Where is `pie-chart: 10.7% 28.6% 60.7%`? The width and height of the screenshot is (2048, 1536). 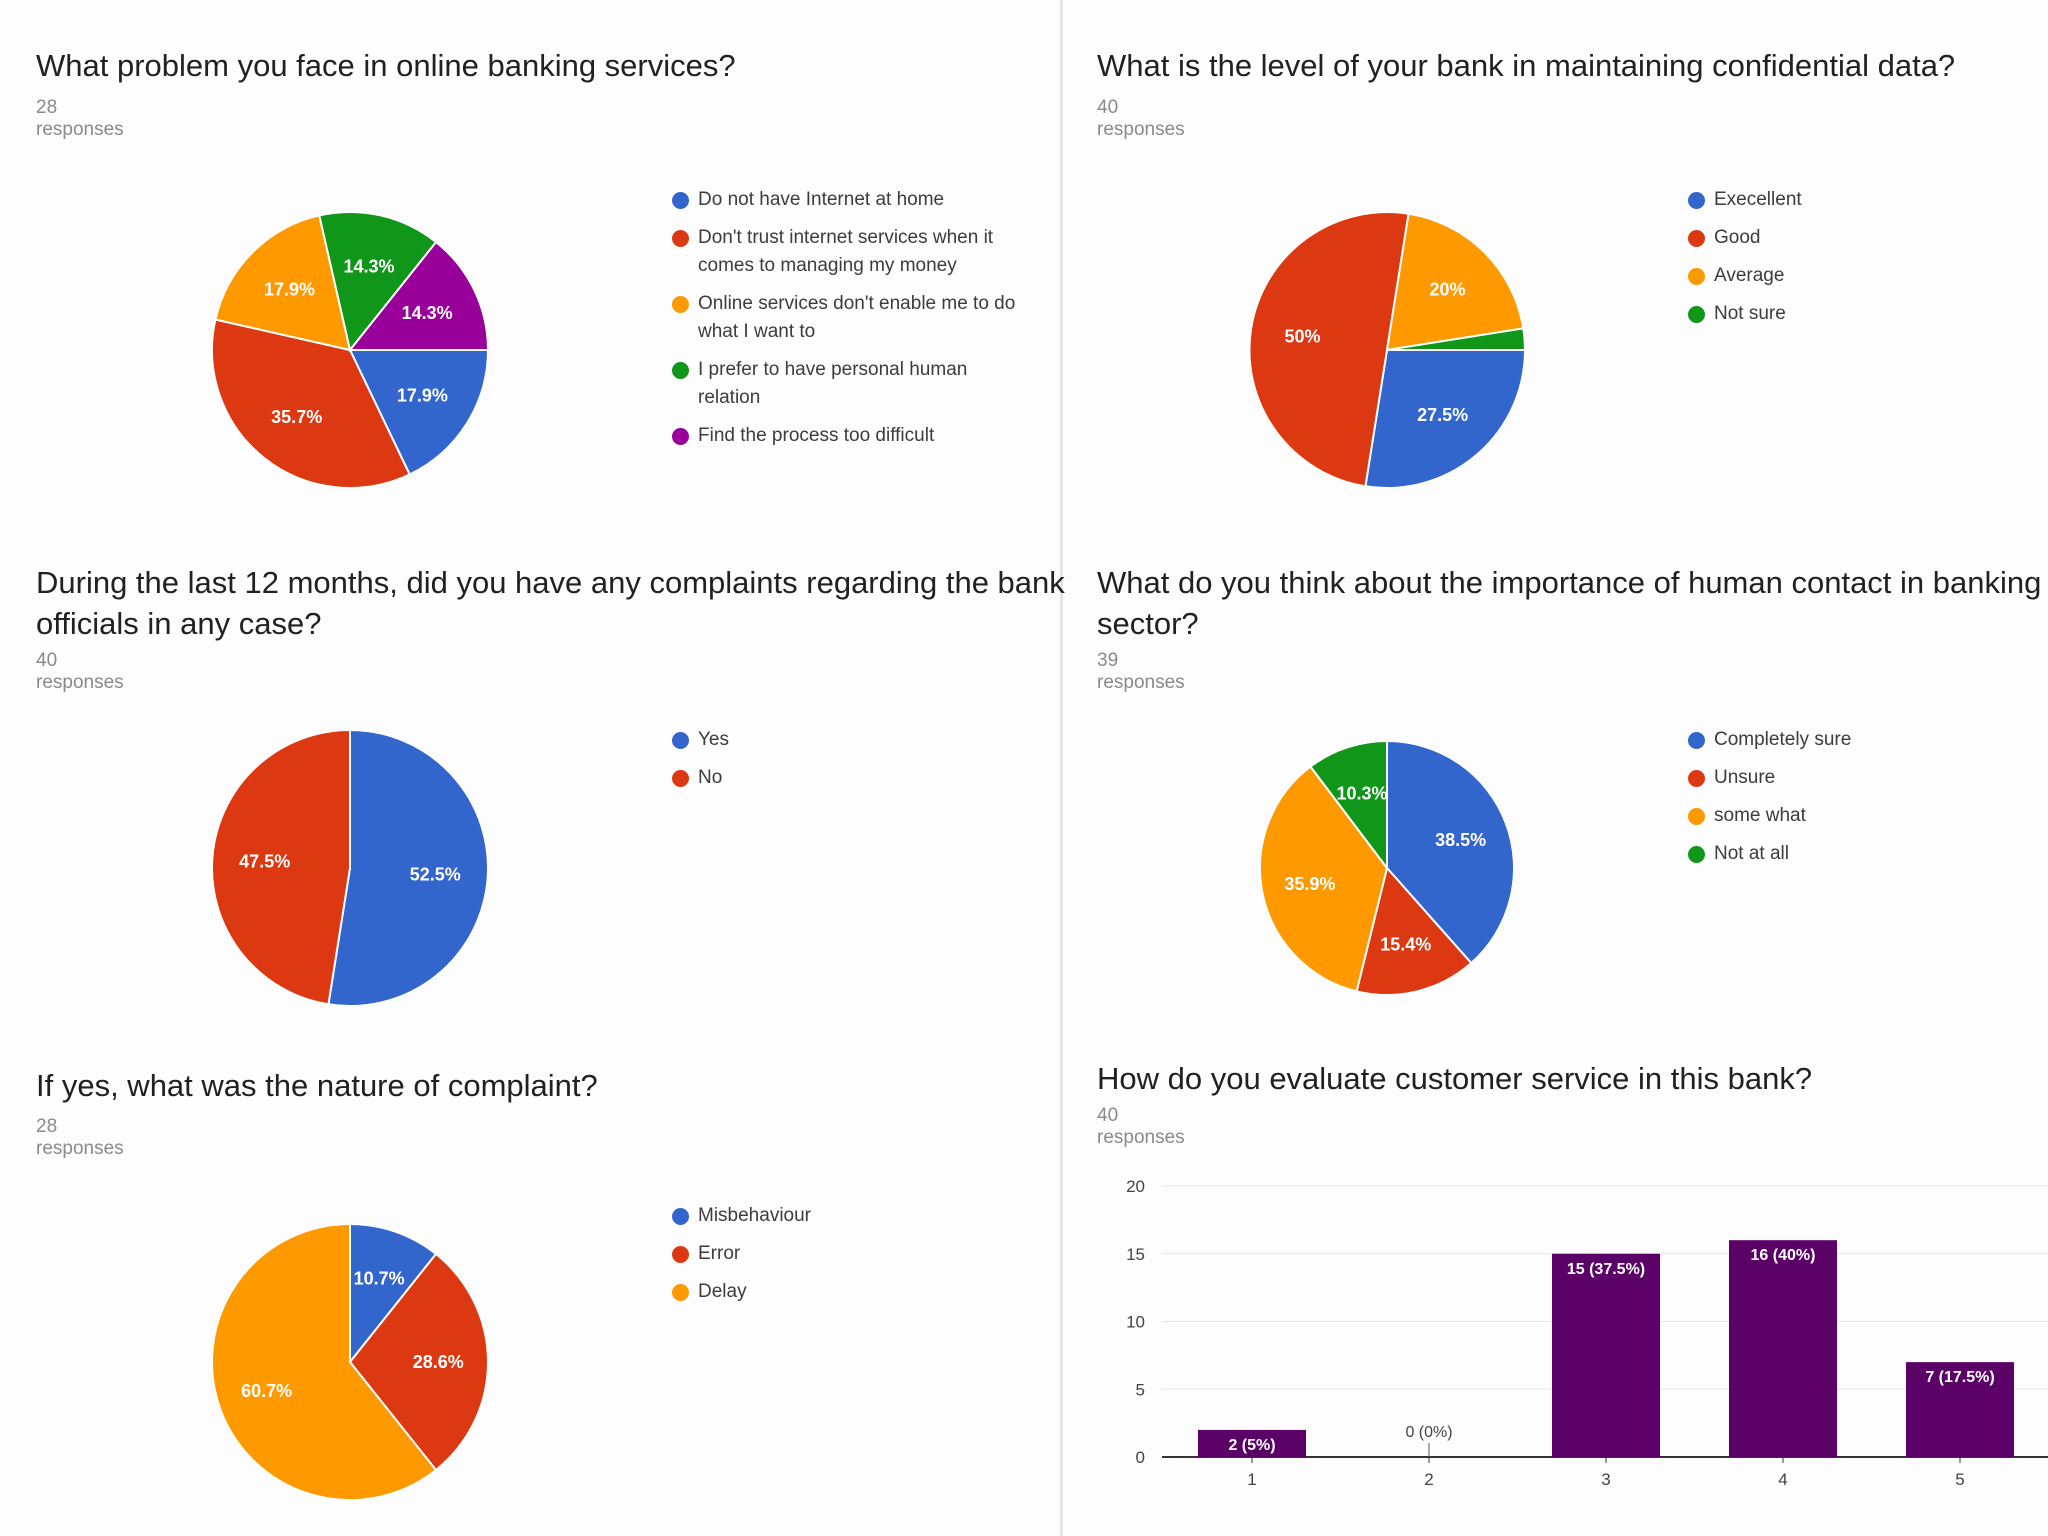 pie-chart: 10.7% 28.6% 60.7% is located at coordinates (350, 1361).